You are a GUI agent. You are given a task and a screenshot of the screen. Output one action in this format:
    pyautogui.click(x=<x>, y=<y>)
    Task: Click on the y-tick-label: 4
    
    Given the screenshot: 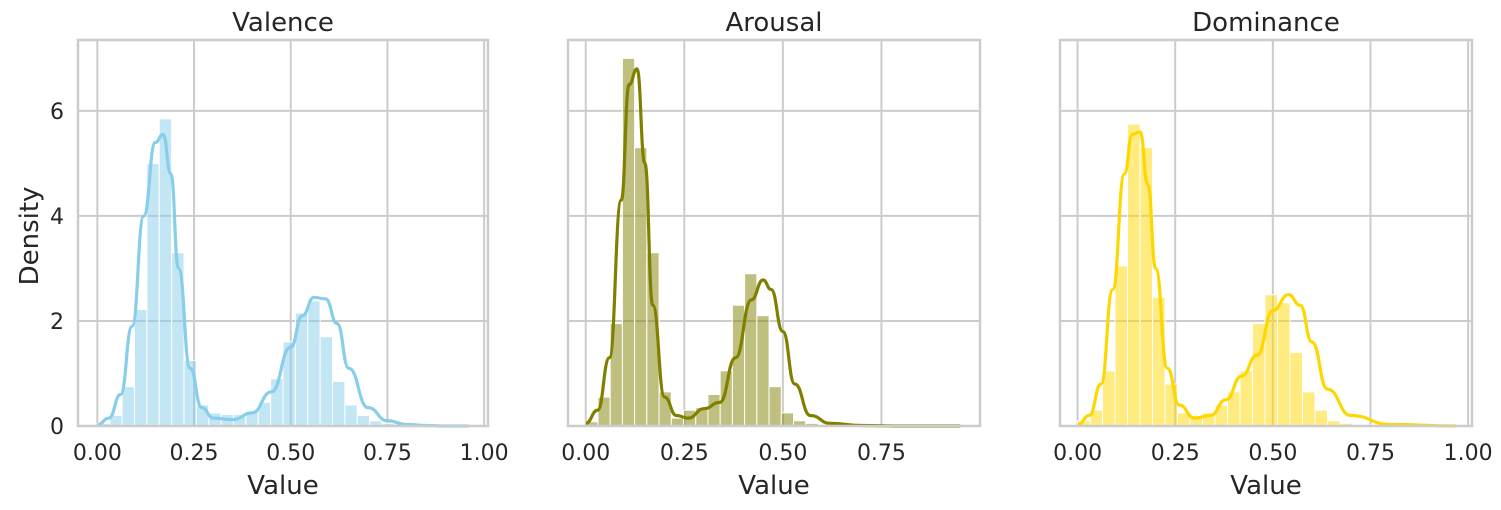 What is the action you would take?
    pyautogui.click(x=57, y=217)
    